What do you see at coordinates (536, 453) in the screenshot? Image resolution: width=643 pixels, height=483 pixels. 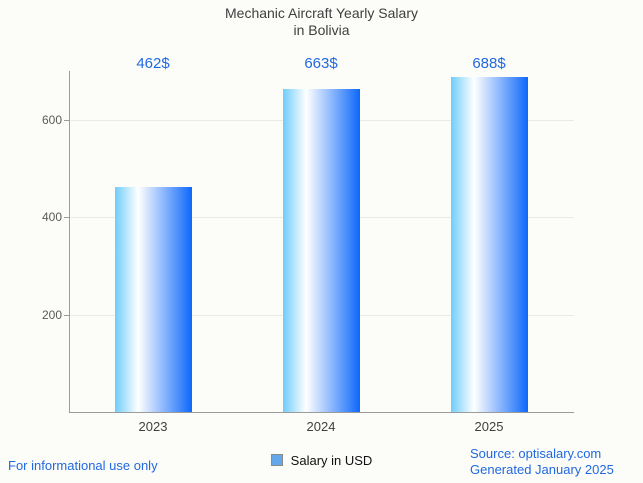 I see `source-text: Source: optisalary.com` at bounding box center [536, 453].